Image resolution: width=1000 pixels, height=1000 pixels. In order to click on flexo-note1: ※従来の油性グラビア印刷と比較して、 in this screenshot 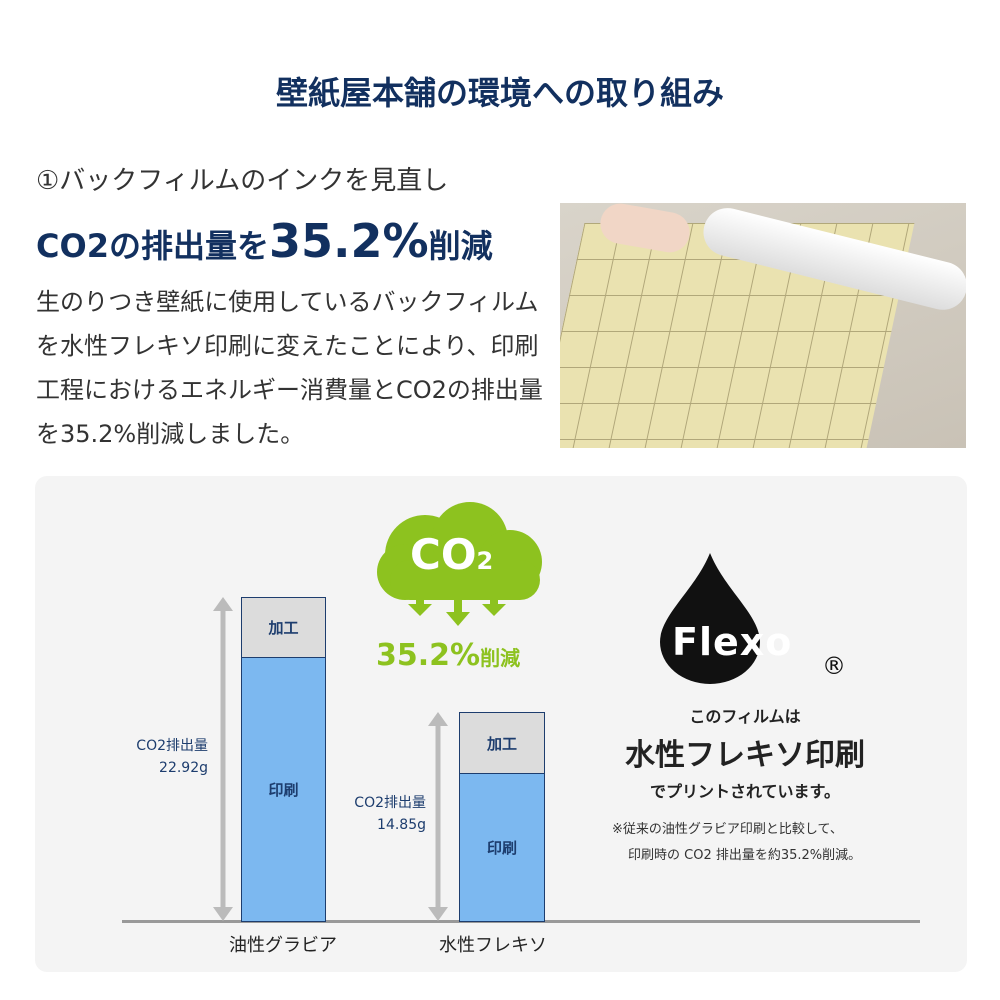, I will do `click(727, 829)`.